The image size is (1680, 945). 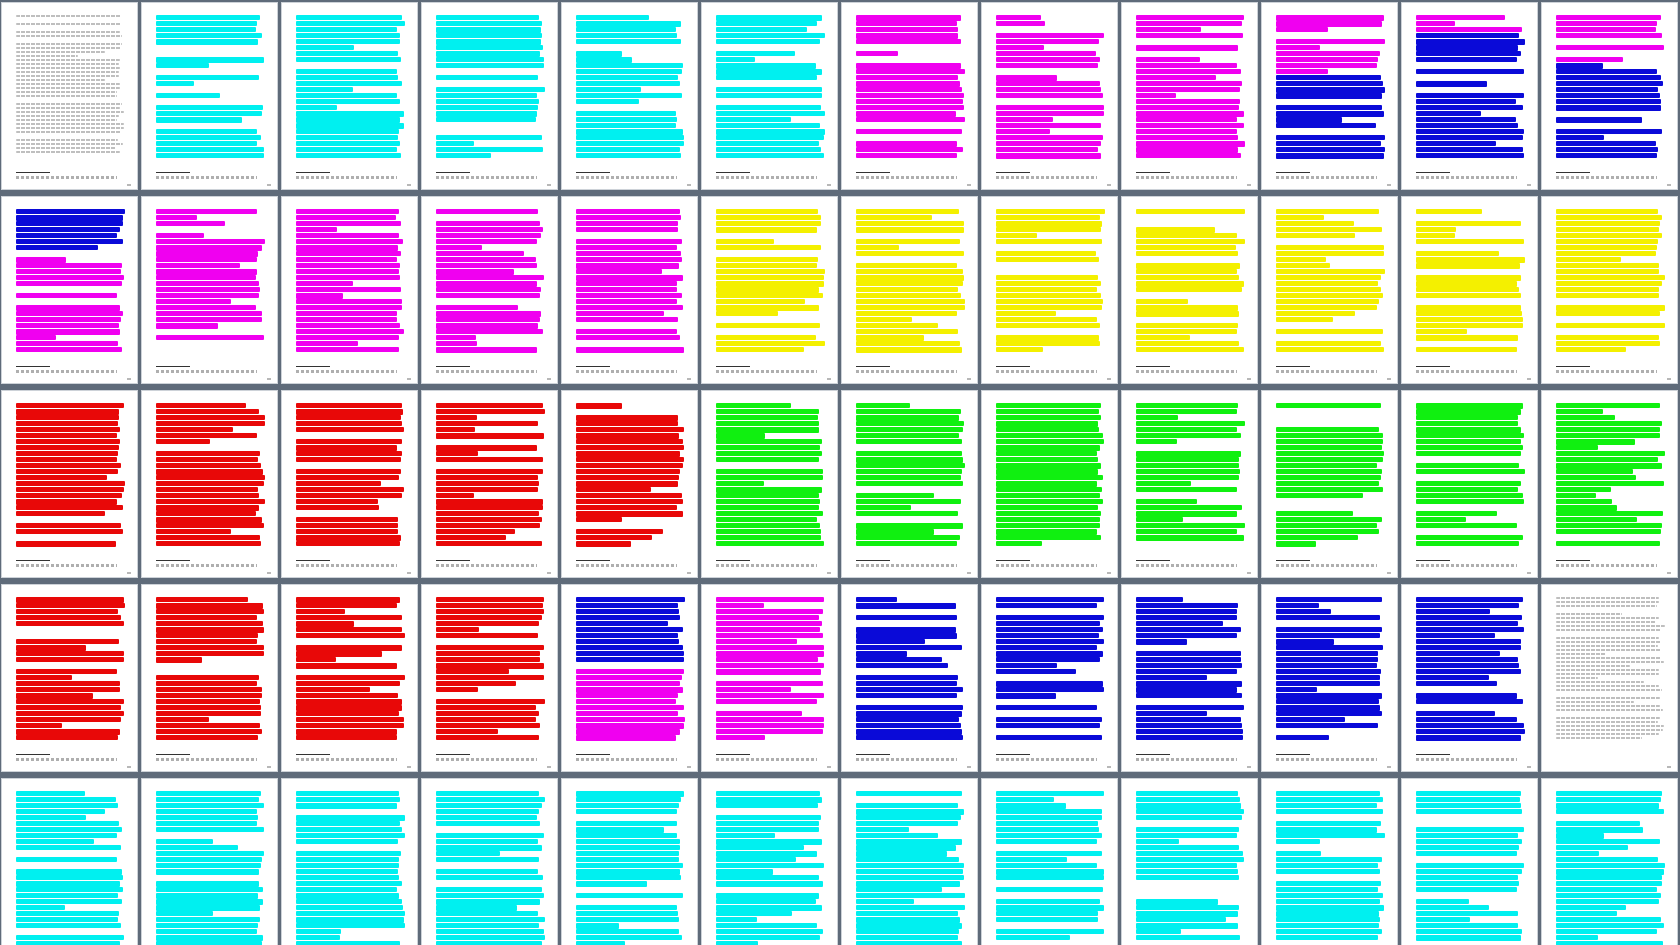 What do you see at coordinates (1013, 560) in the screenshot?
I see `footnote-rule` at bounding box center [1013, 560].